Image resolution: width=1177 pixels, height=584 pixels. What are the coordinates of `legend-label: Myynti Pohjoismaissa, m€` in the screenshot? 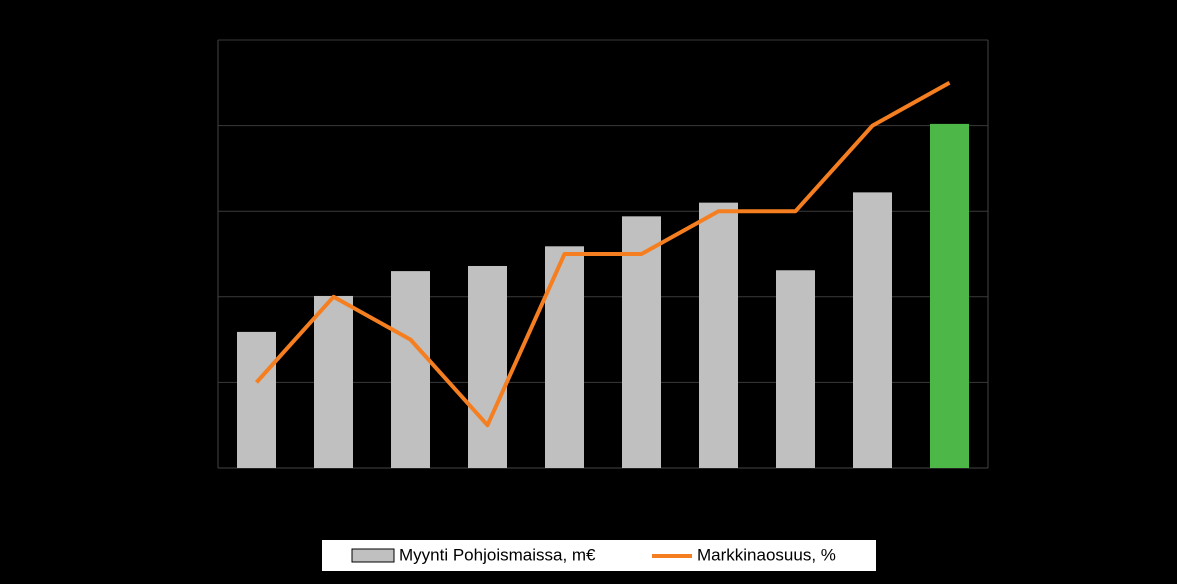 It's located at (497, 554).